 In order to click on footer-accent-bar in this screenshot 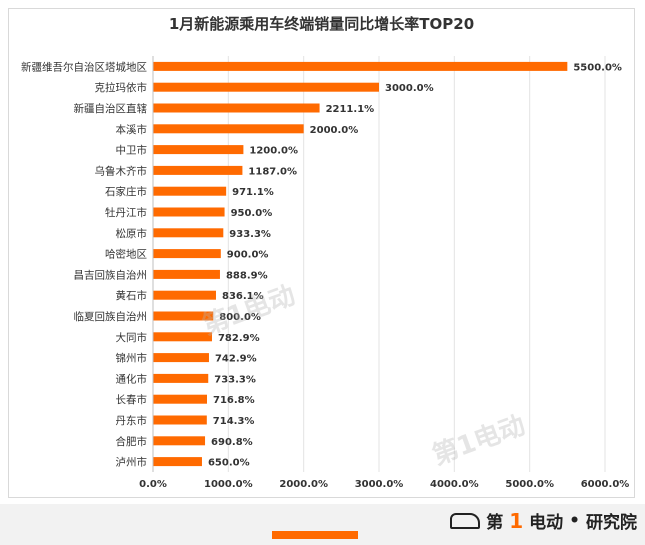, I will do `click(315, 535)`.